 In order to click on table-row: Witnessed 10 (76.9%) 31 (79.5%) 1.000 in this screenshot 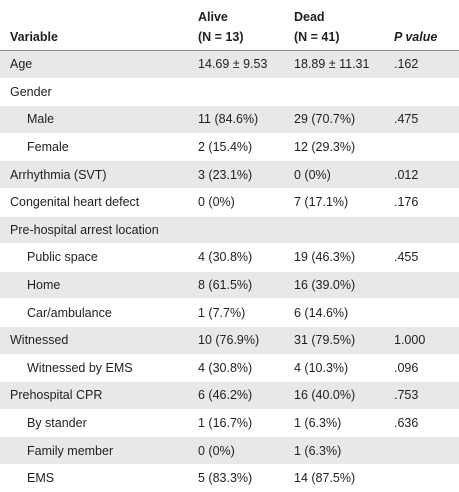, I will do `click(229, 340)`.